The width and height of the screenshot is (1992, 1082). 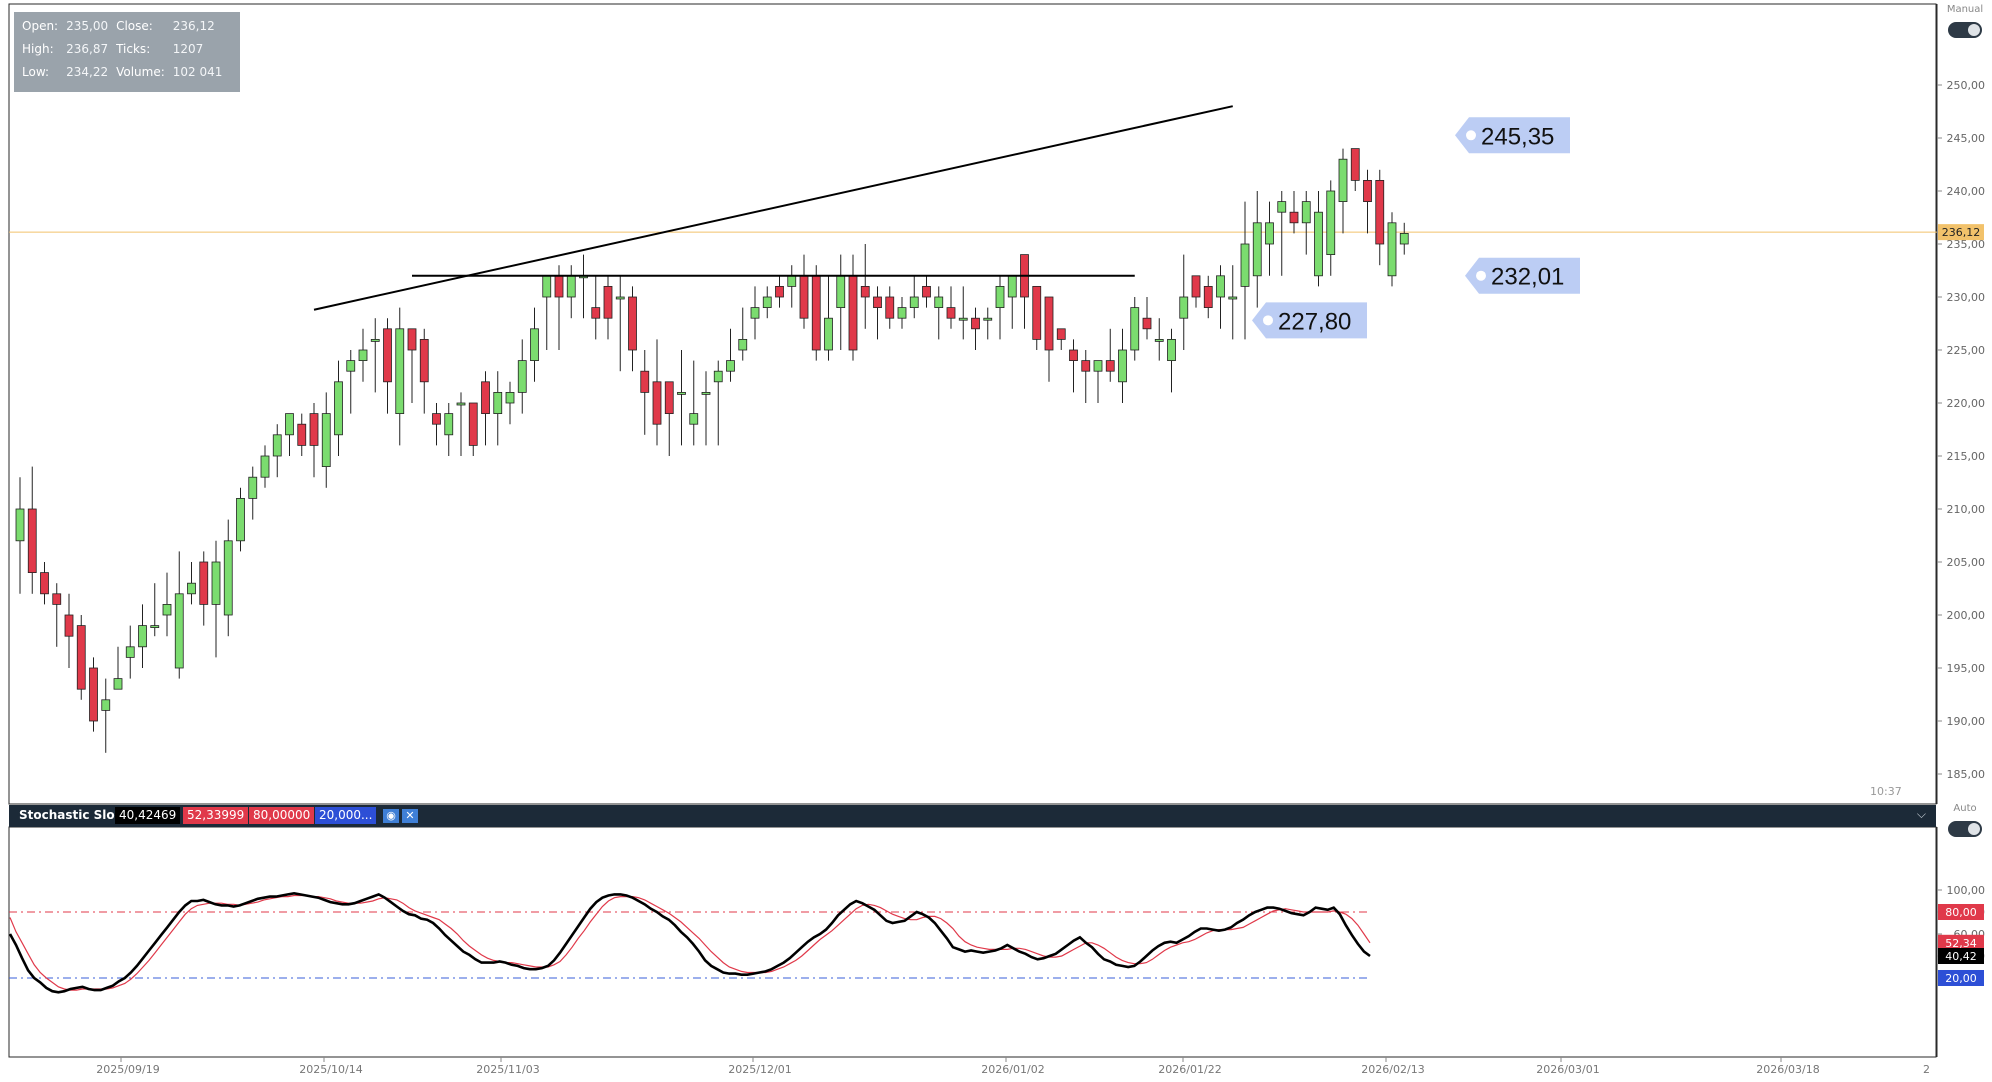 I want to click on auto-scale-control: Auto, so click(x=1965, y=823).